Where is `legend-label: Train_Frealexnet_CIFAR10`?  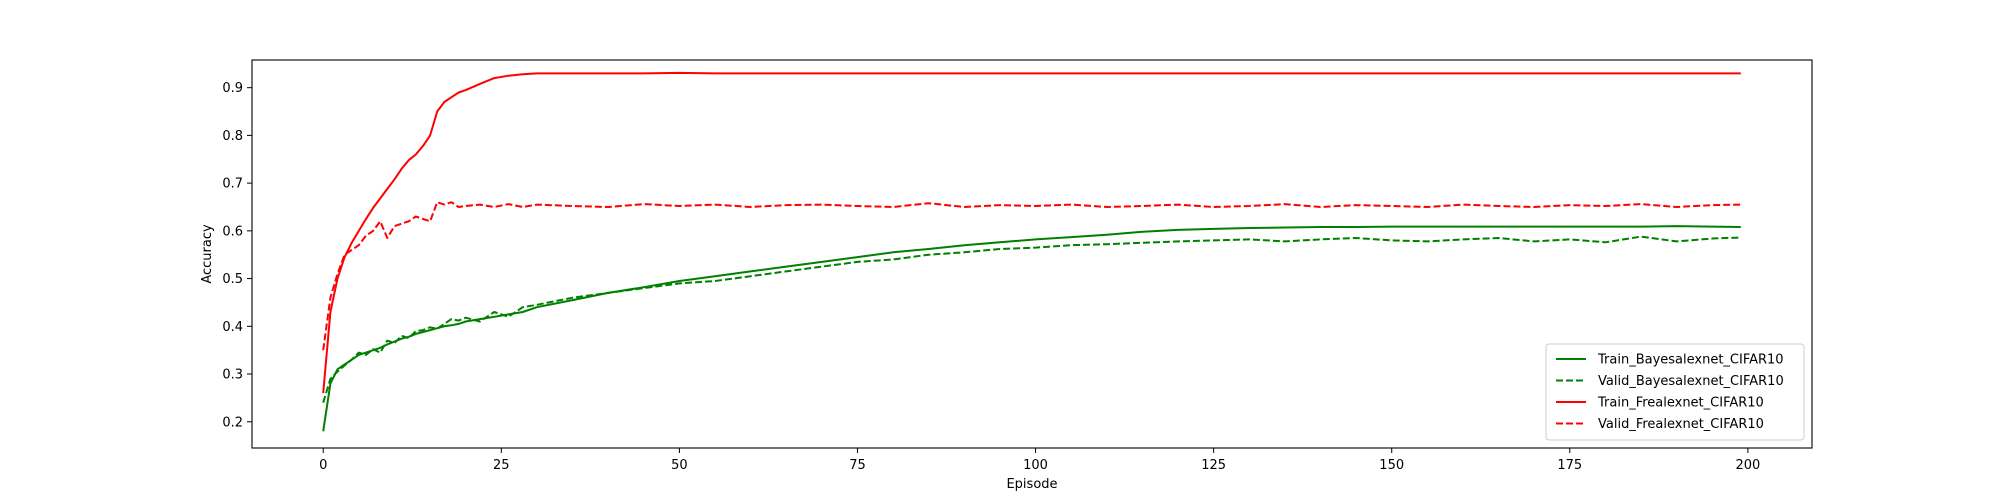
legend-label: Train_Frealexnet_CIFAR10 is located at coordinates (1680, 403).